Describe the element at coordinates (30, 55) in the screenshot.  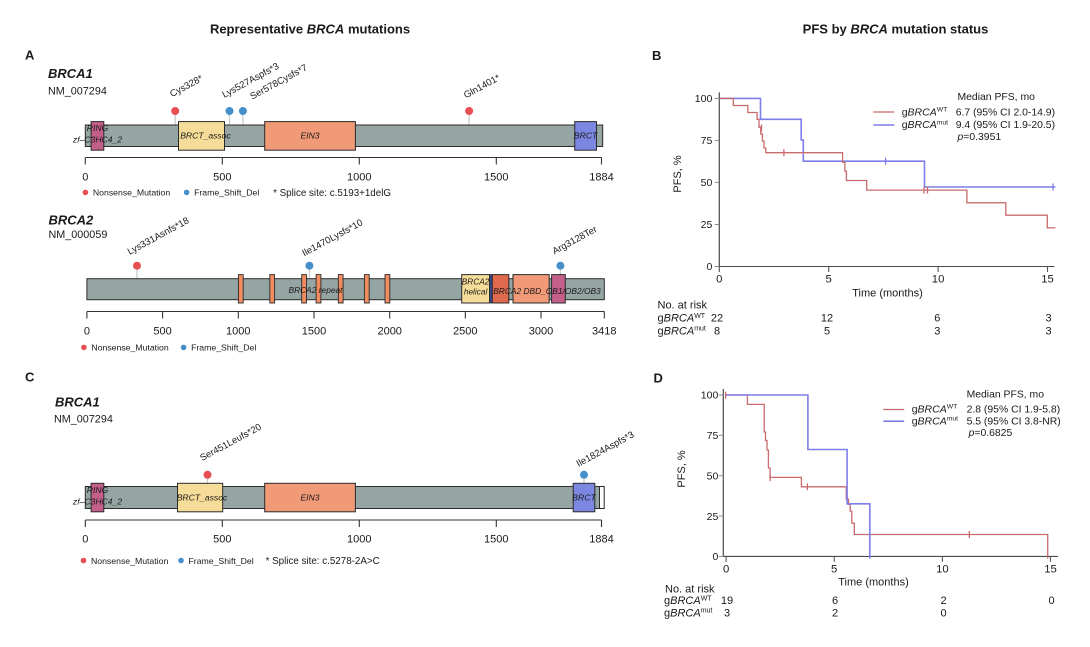
I see `svg-text: A` at that location.